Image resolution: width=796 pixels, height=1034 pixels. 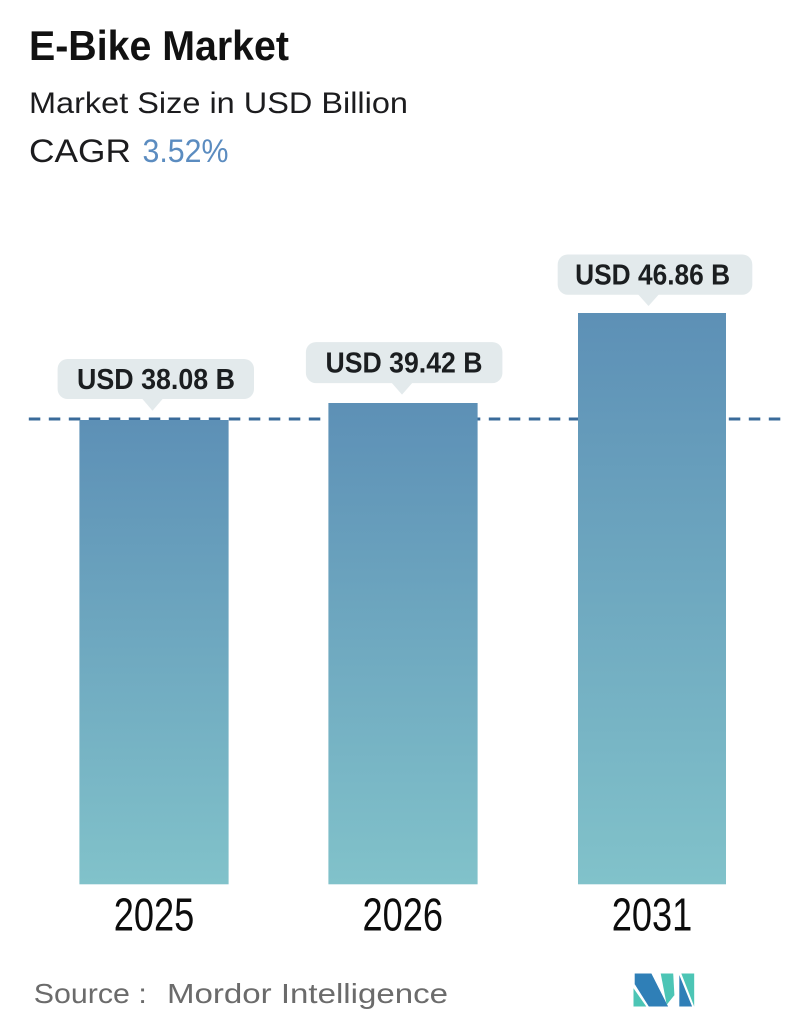 I want to click on svg-text: Market Size in USD Billion, so click(x=218, y=103).